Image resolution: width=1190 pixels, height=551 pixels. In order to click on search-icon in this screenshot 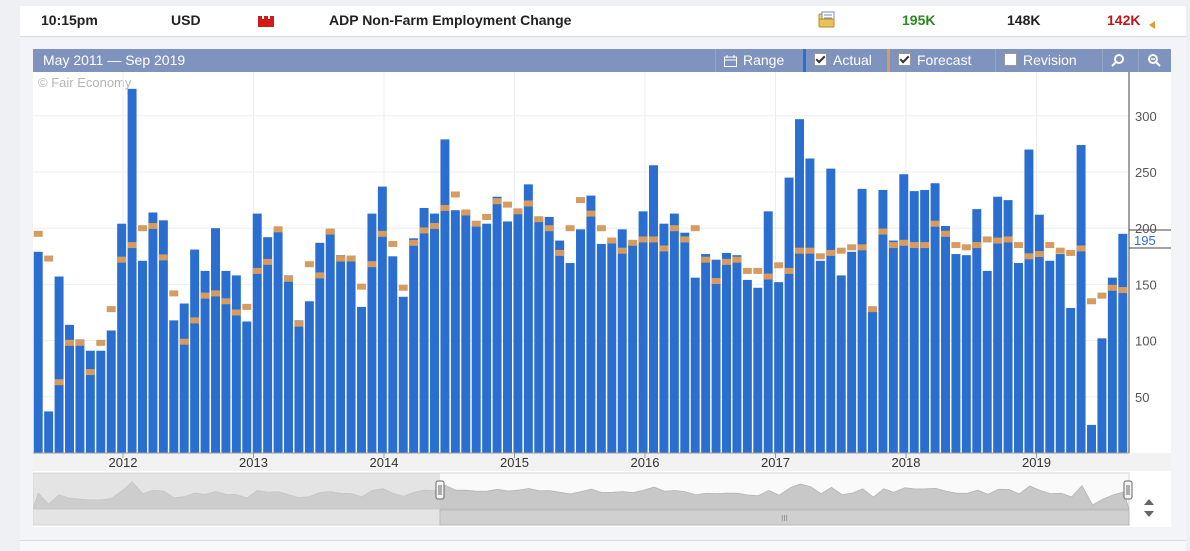, I will do `click(1118, 60)`.